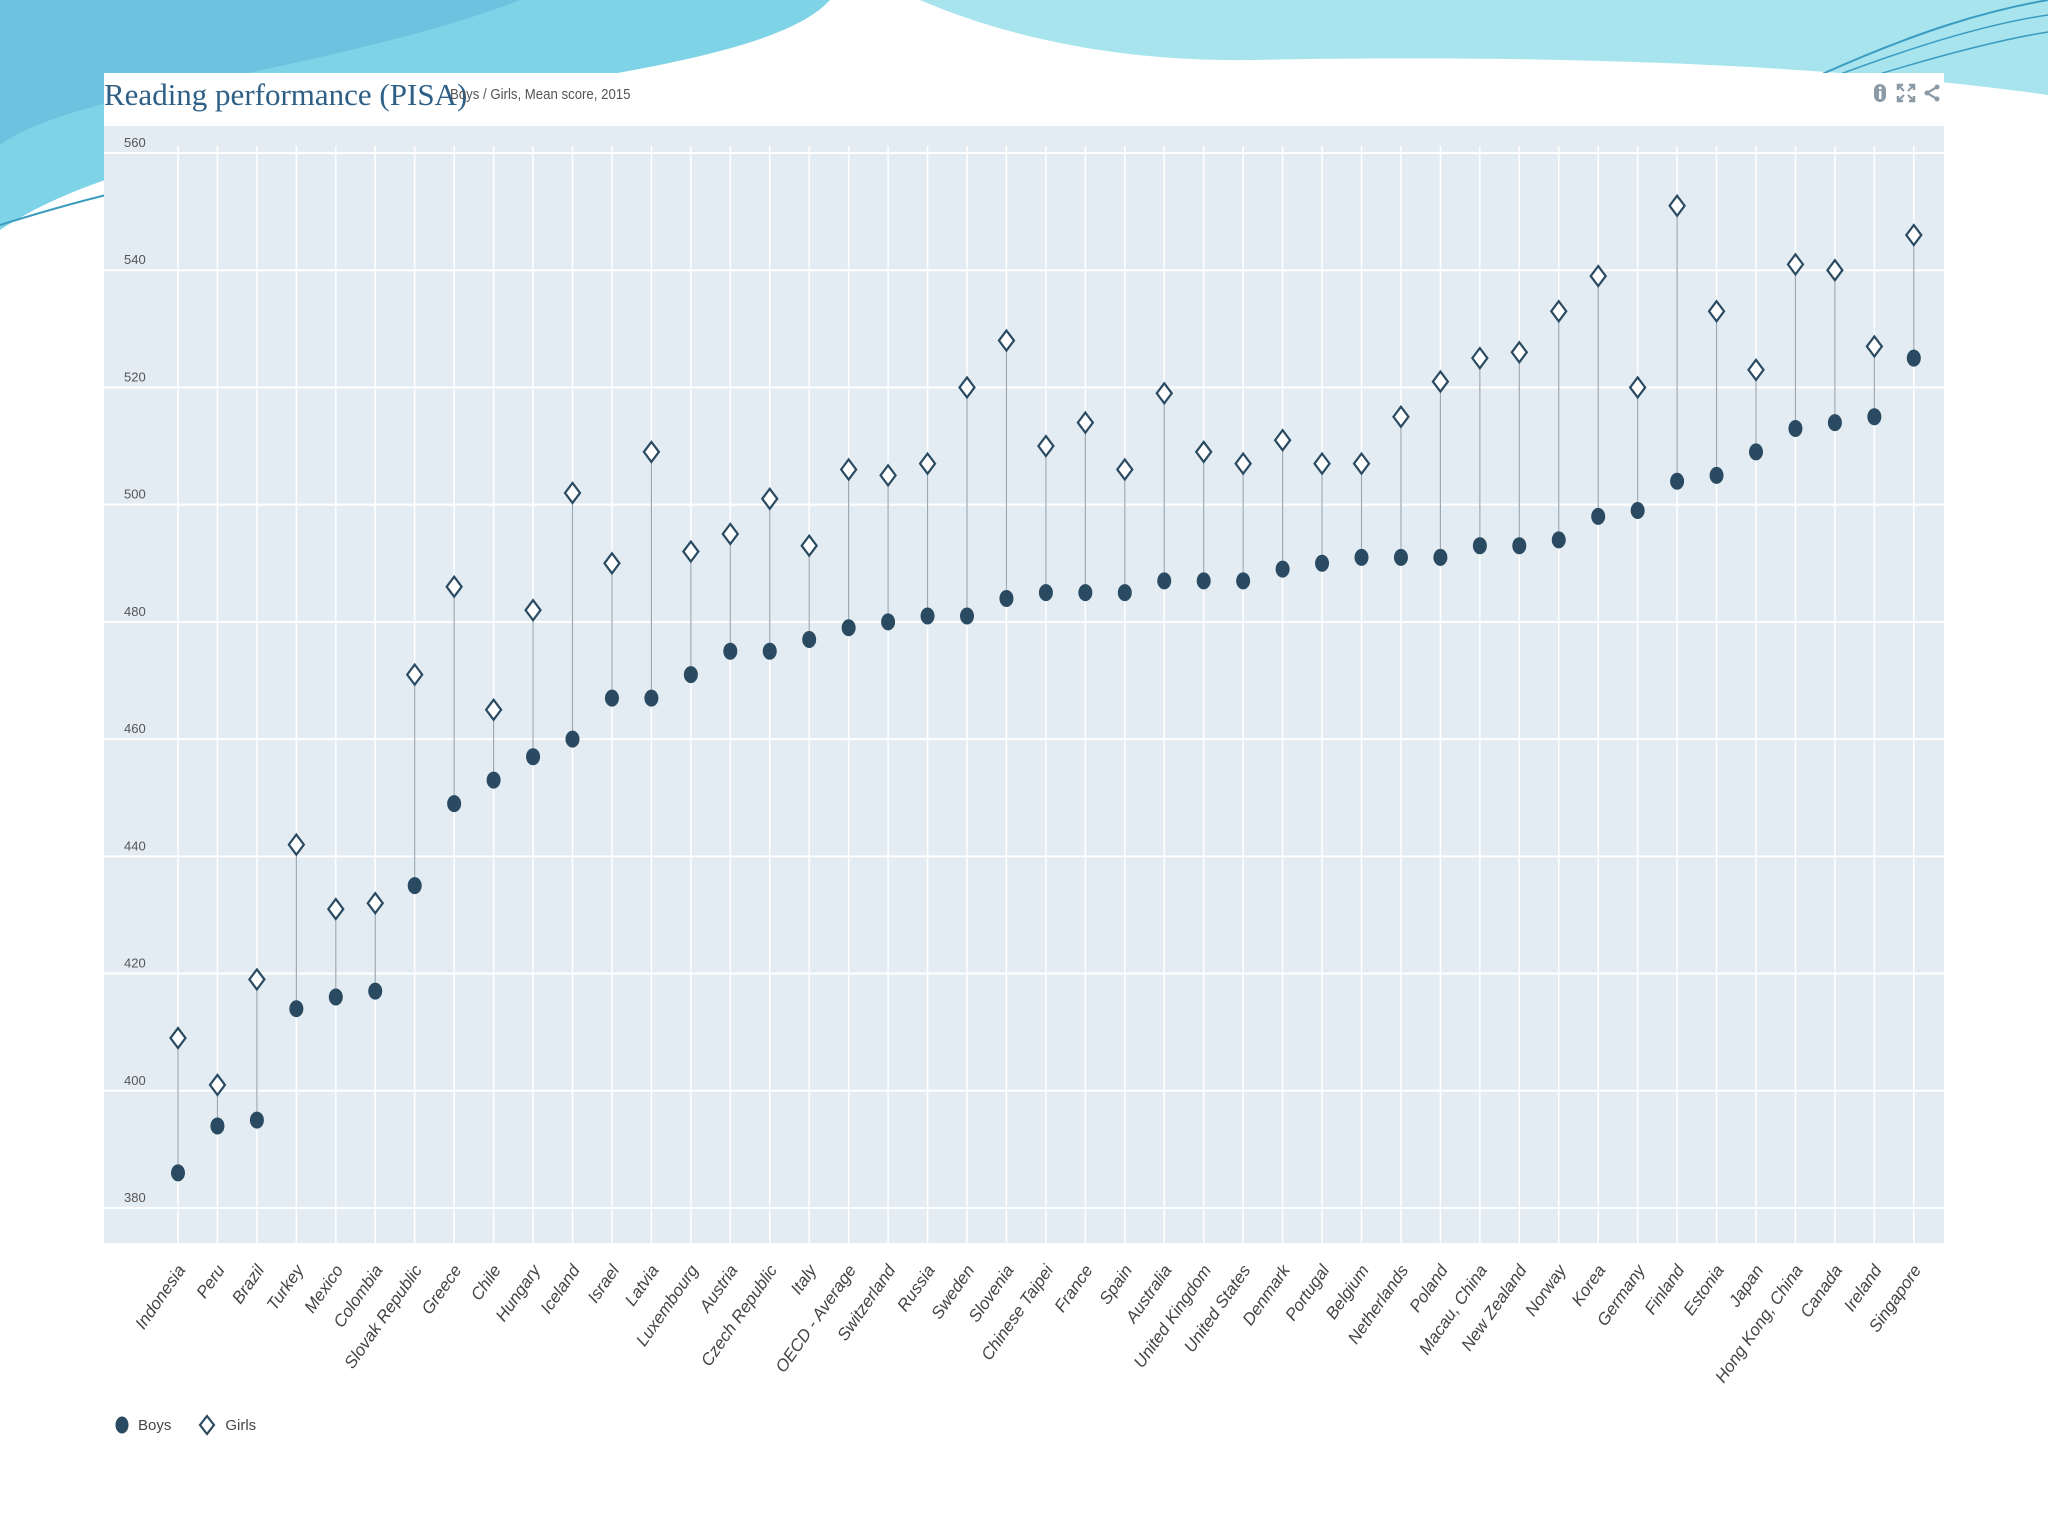  What do you see at coordinates (241, 1425) in the screenshot?
I see `legend-girls-label: Girls` at bounding box center [241, 1425].